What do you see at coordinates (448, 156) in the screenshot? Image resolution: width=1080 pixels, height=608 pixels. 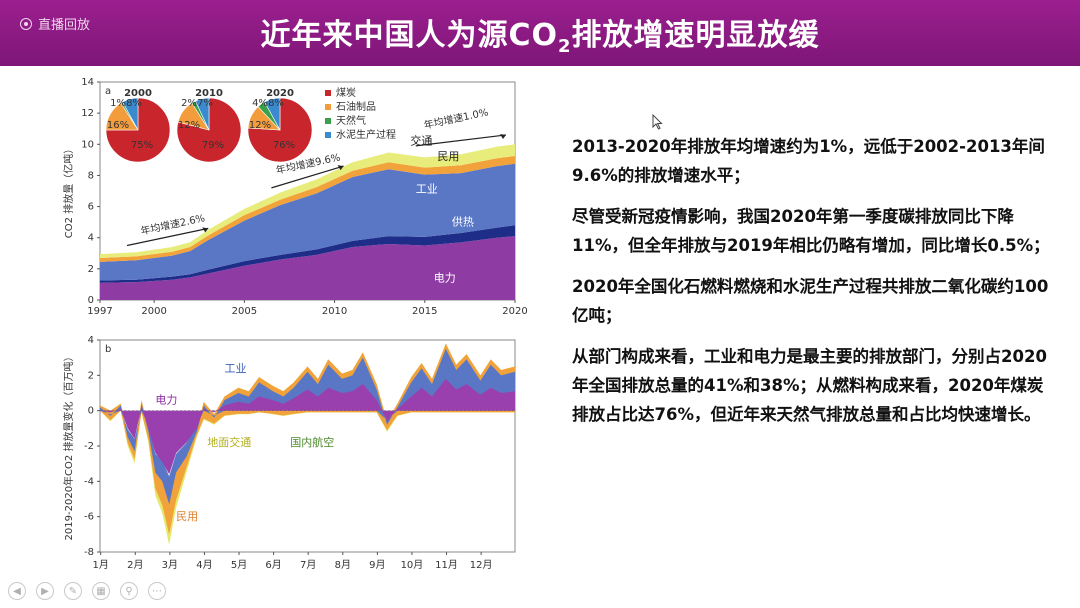 I see `series-label-a: 民用` at bounding box center [448, 156].